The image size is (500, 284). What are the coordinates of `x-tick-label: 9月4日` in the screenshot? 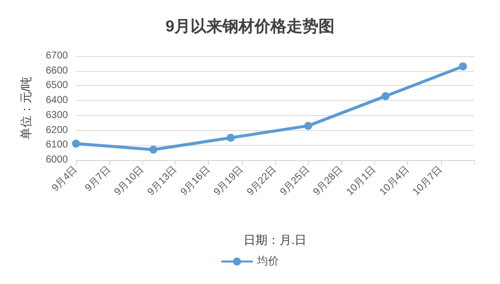 It's located at (65, 179).